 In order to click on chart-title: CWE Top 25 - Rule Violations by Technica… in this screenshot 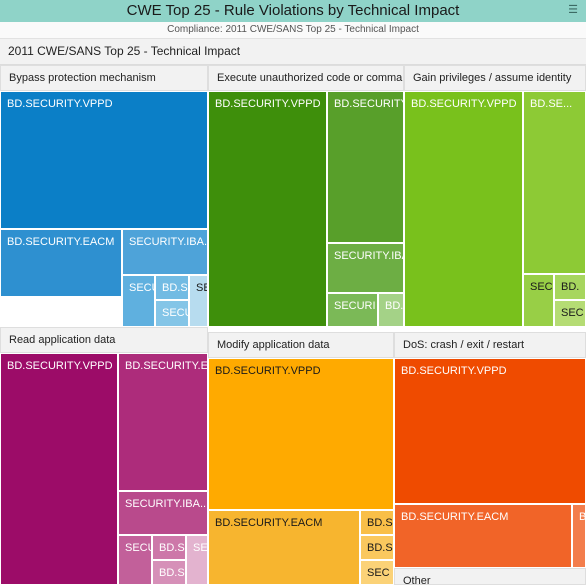, I will do `click(293, 10)`.